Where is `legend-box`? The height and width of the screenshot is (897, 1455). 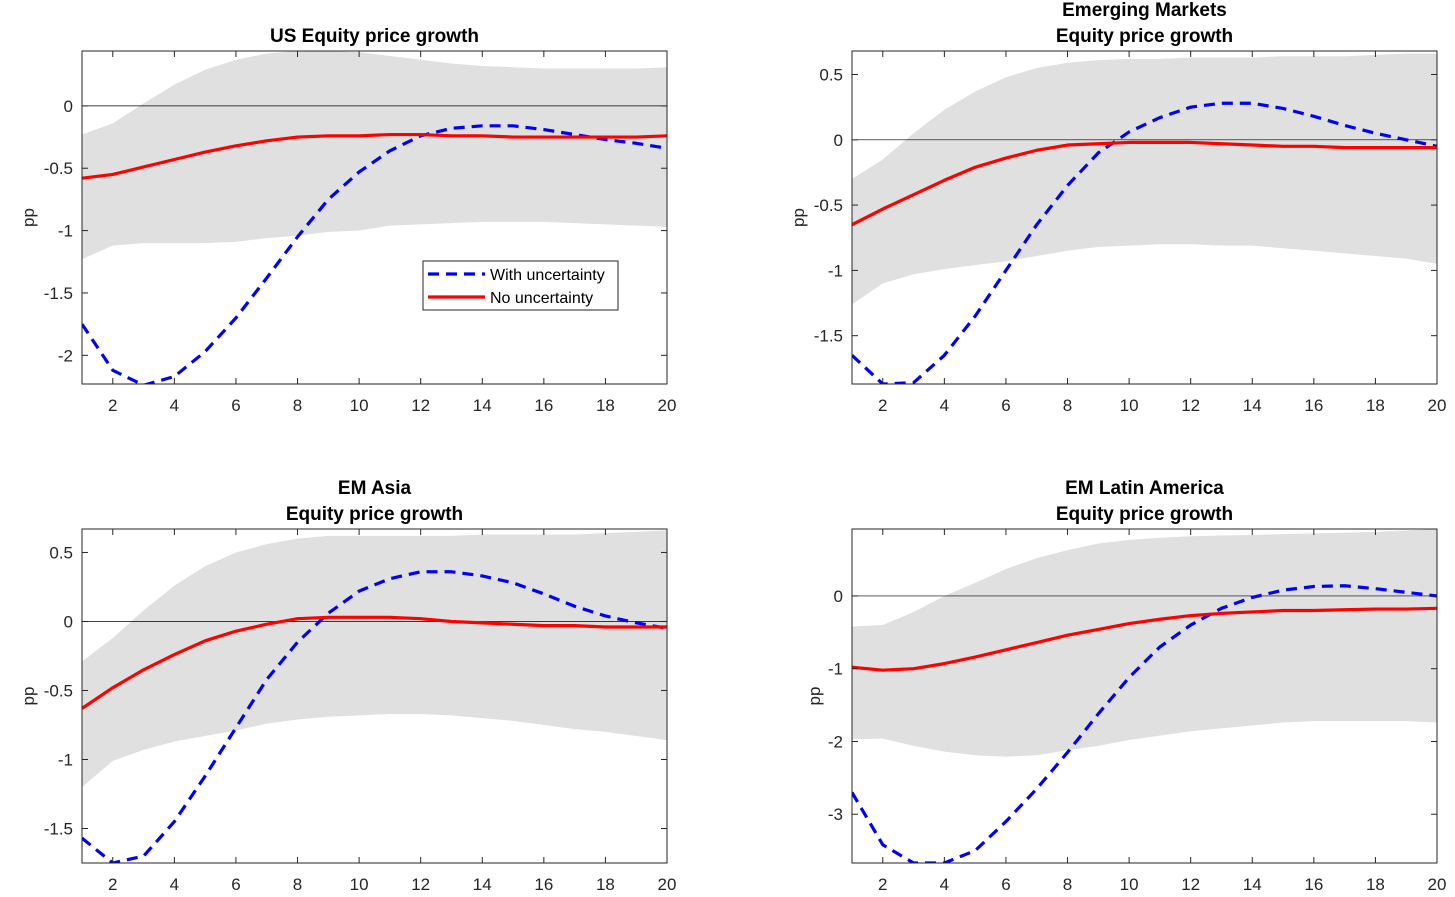
legend-box is located at coordinates (520, 285).